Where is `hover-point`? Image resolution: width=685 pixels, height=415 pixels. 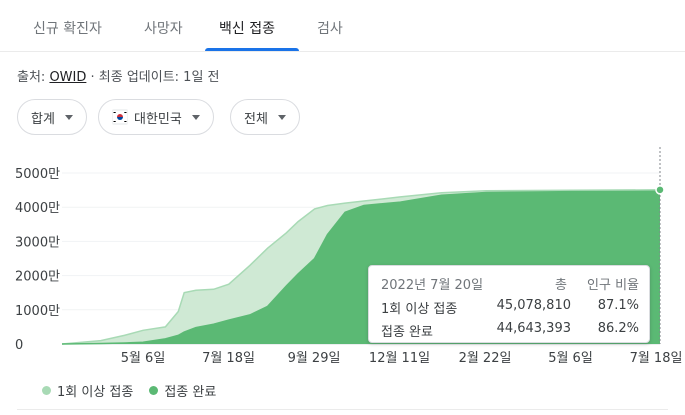 hover-point is located at coordinates (660, 190).